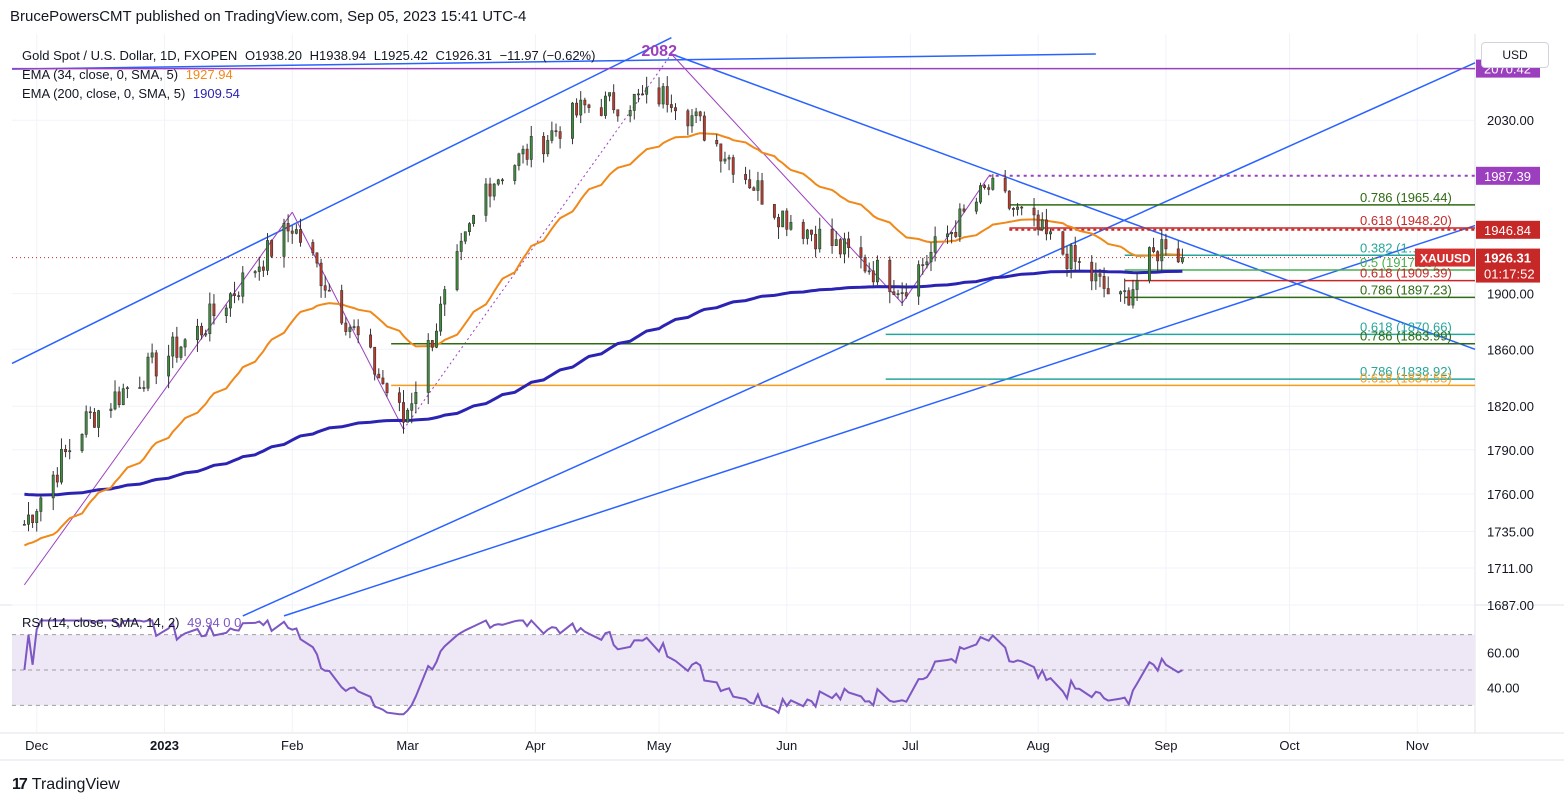 The image size is (1564, 807). I want to click on brand-footer: 17 TradingView, so click(66, 785).